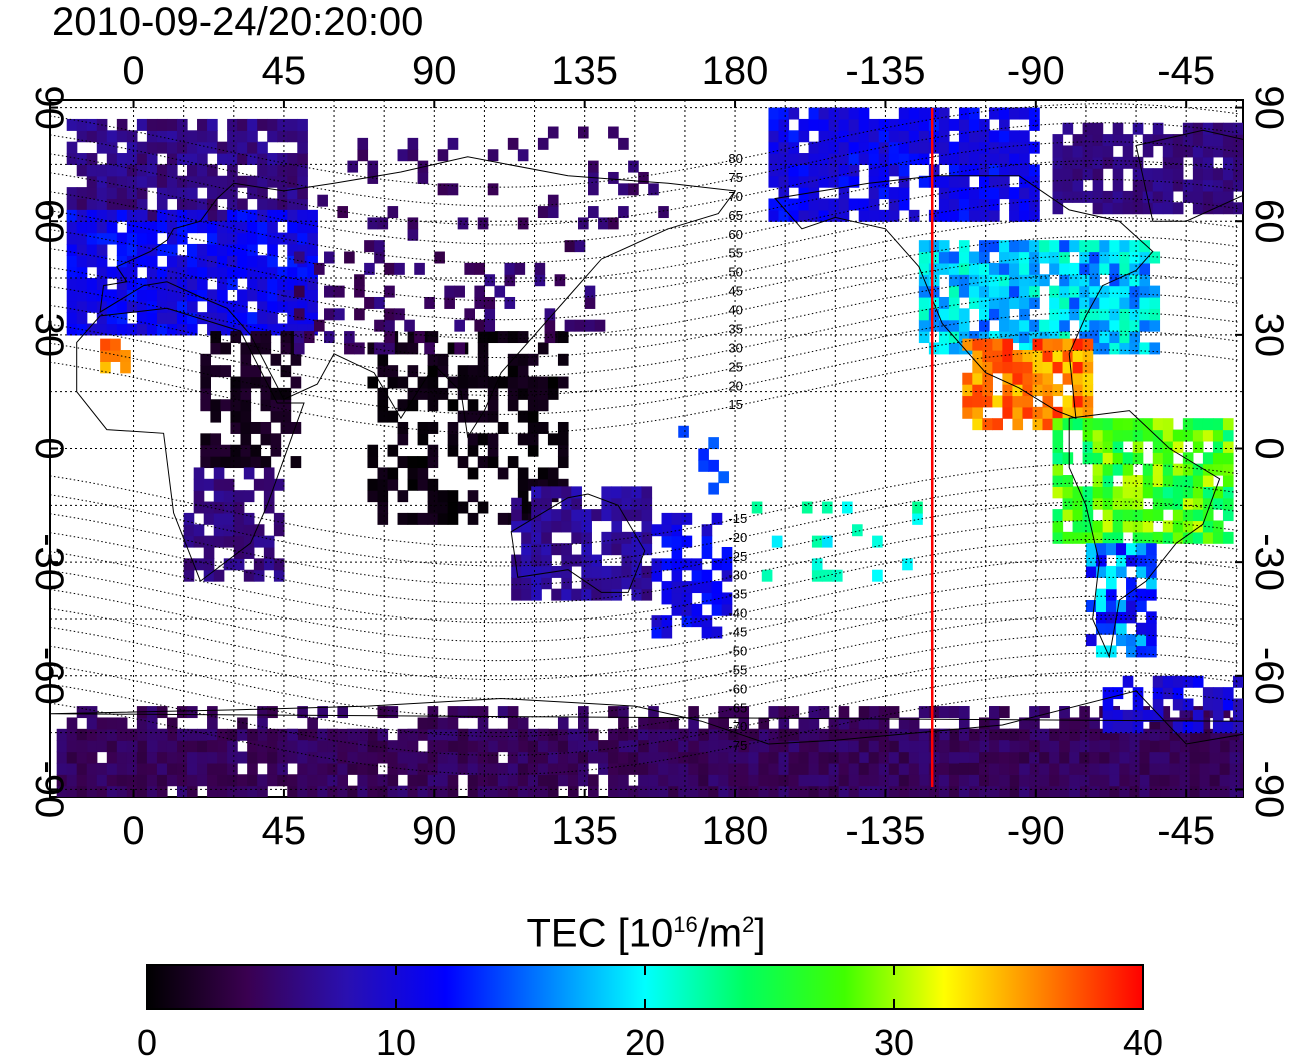 This screenshot has height=1057, width=1292. Describe the element at coordinates (737, 537) in the screenshot. I see `mag-lat-label: -20` at that location.